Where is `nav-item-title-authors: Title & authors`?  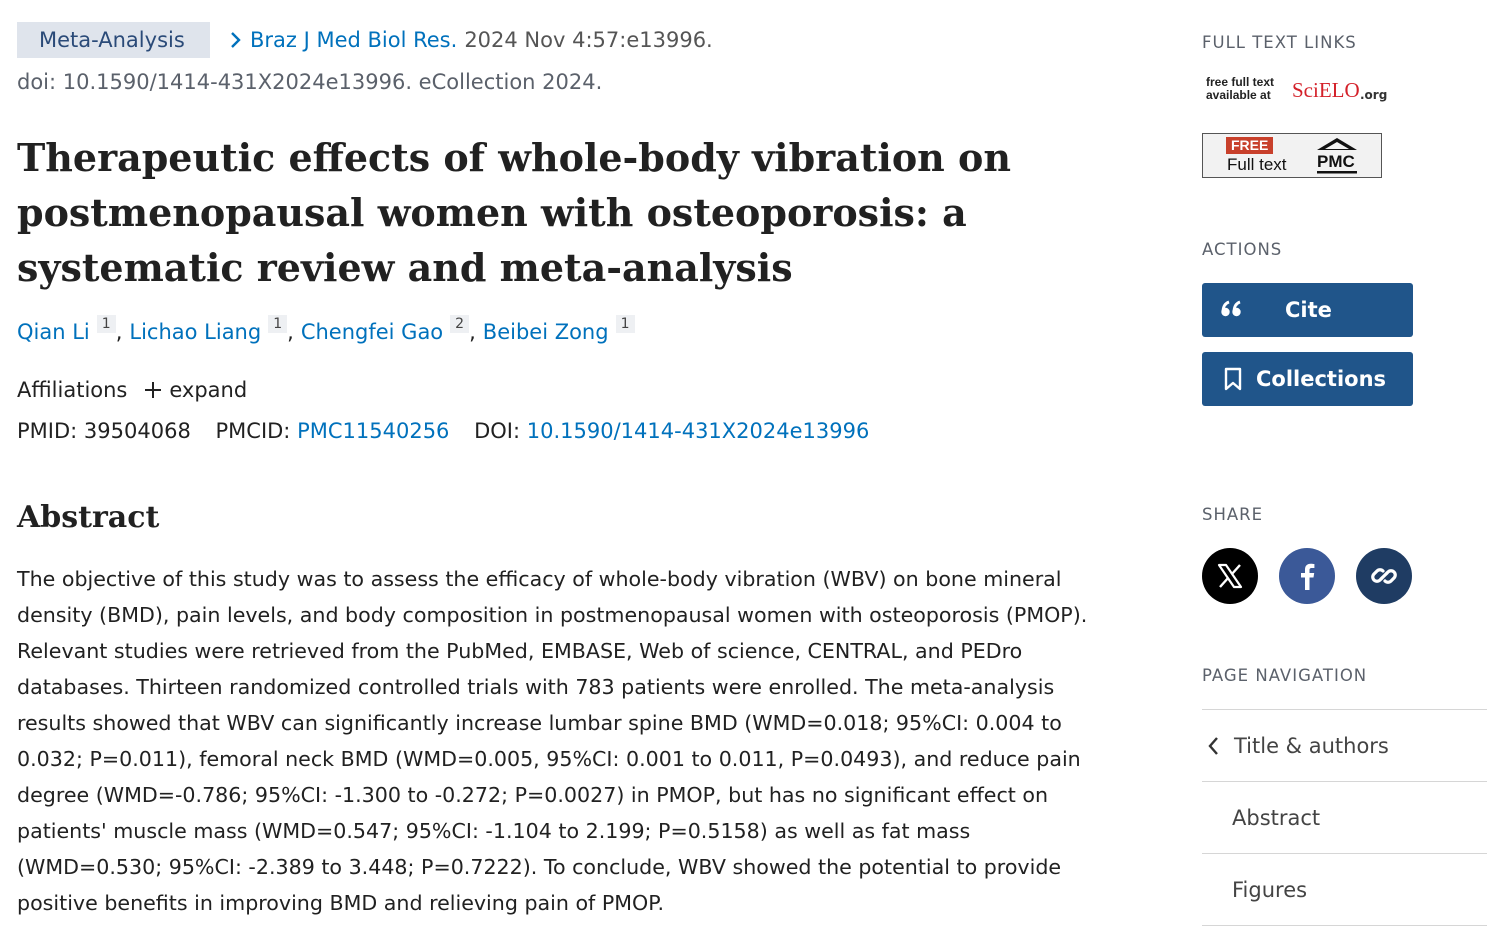
nav-item-title-authors: Title & authors is located at coordinates (1344, 746).